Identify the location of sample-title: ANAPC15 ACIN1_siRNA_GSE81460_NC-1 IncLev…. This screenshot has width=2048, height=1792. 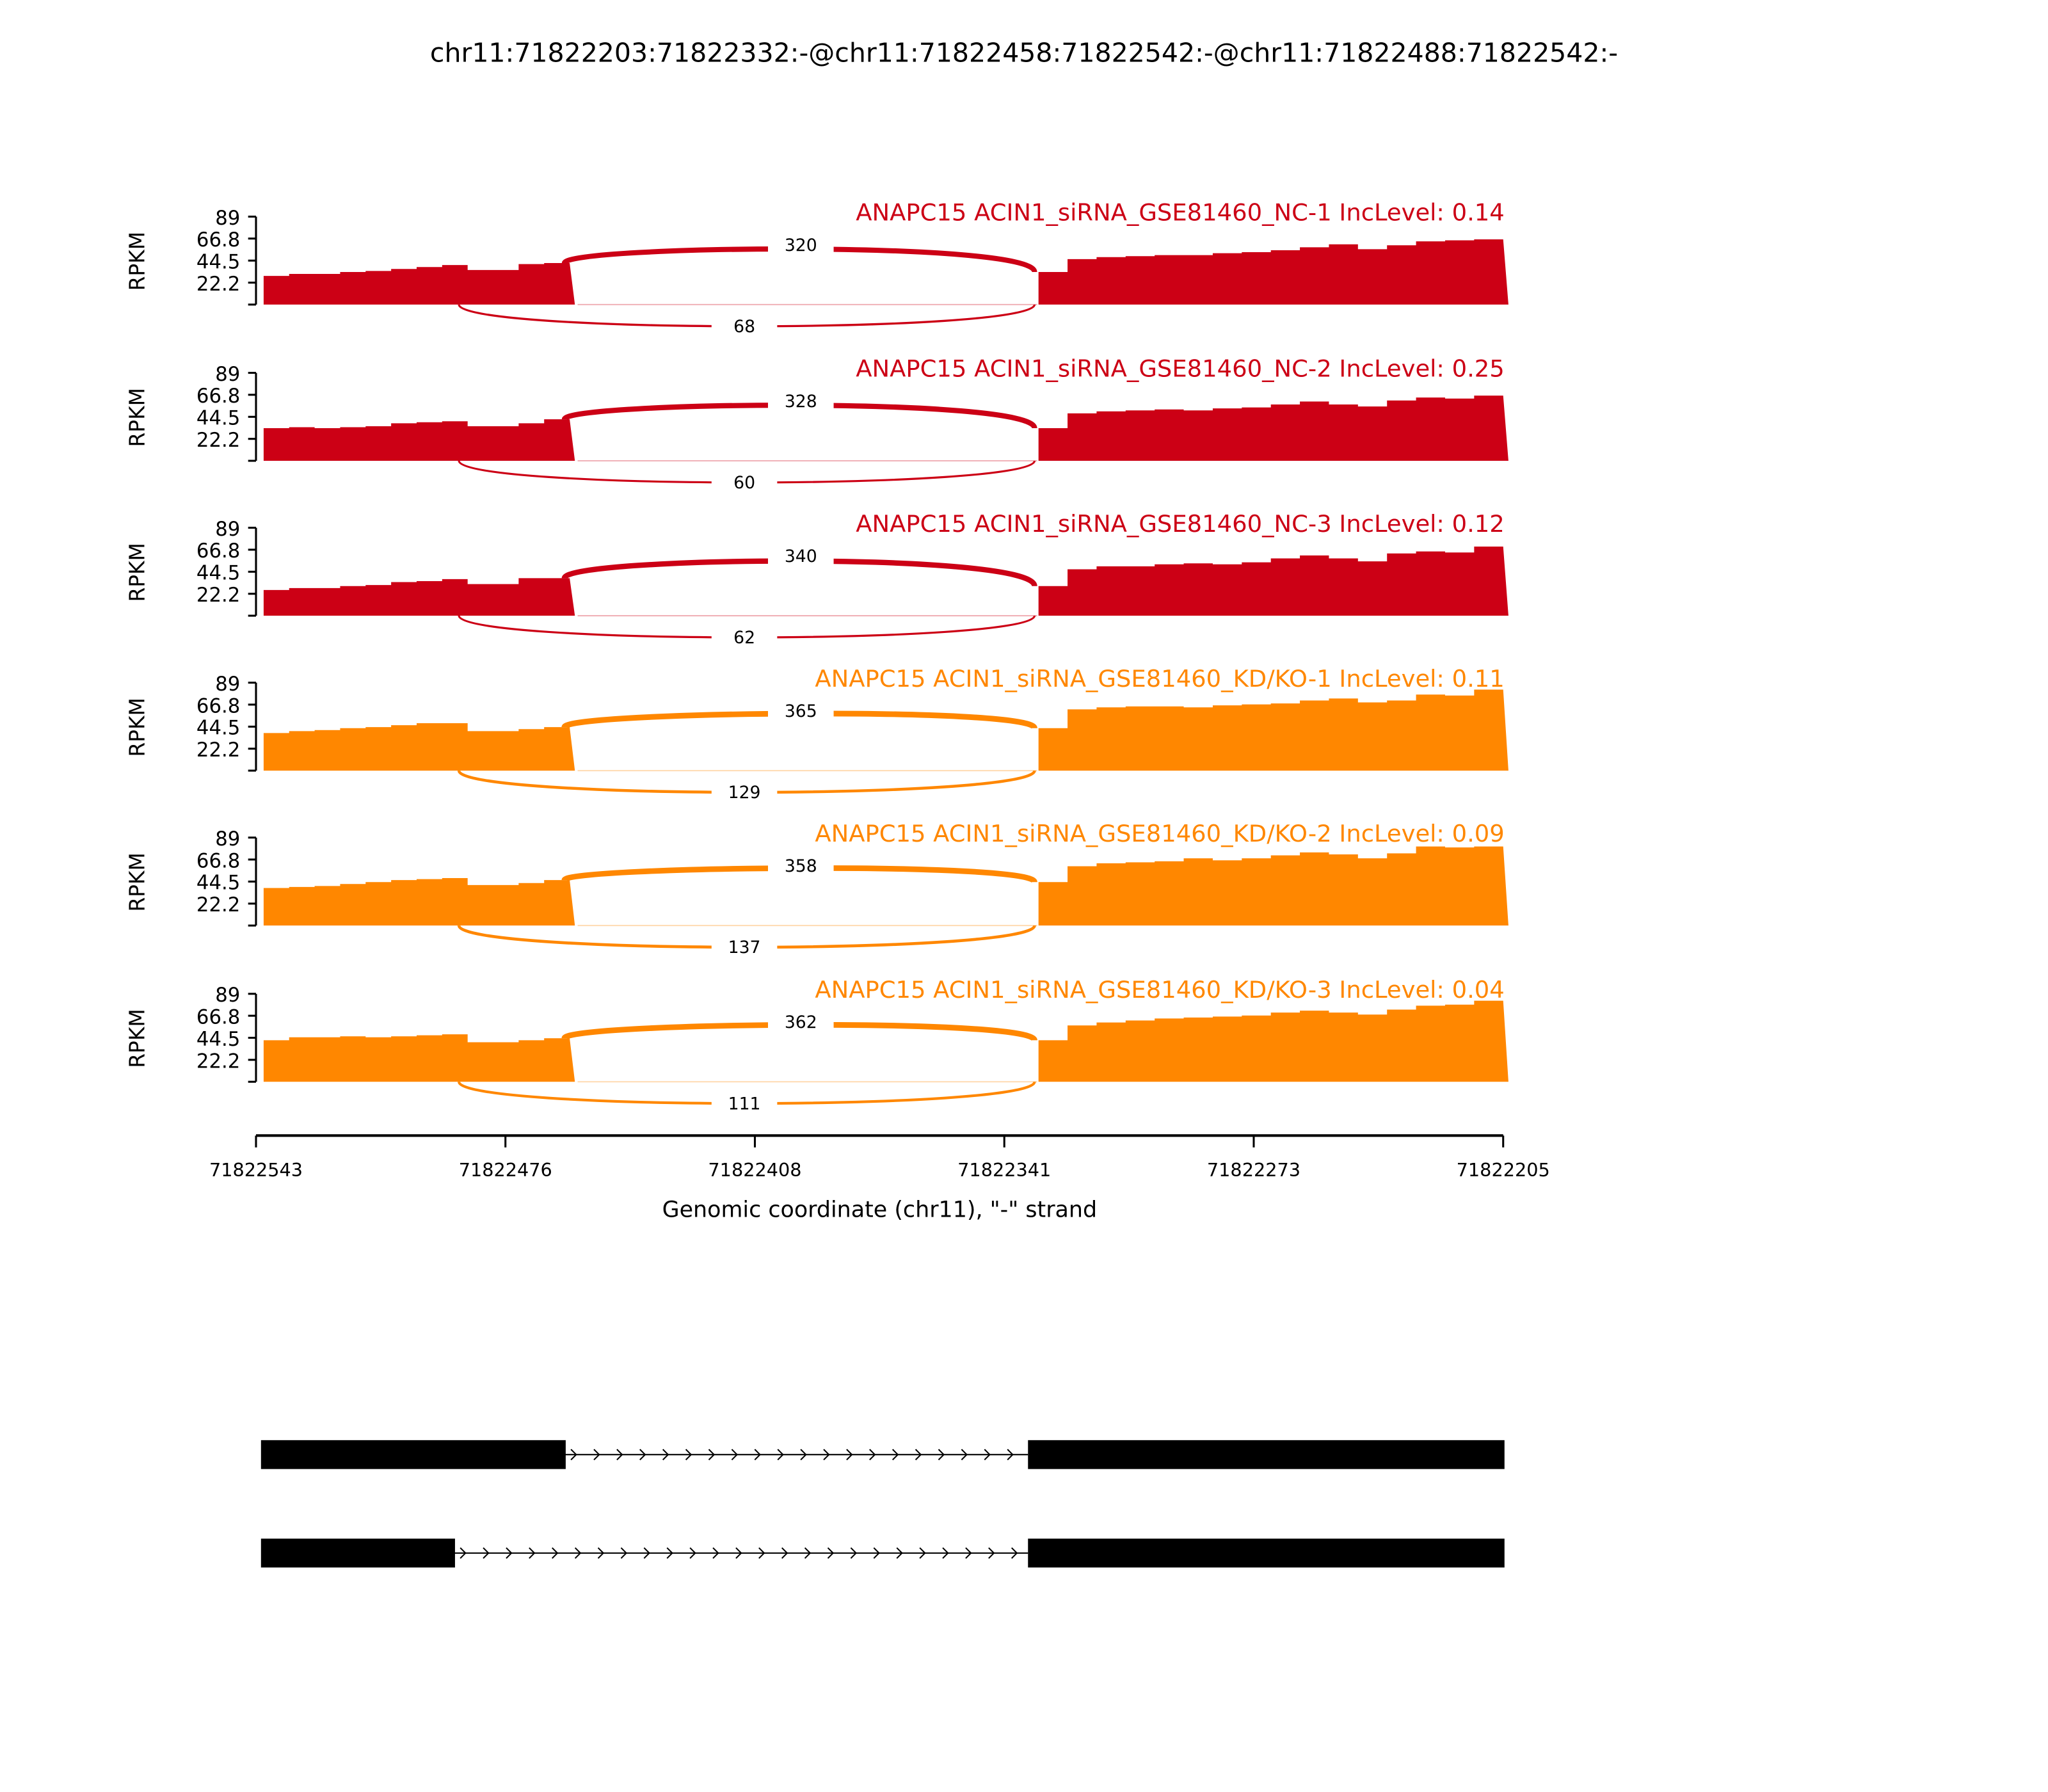
(1180, 213).